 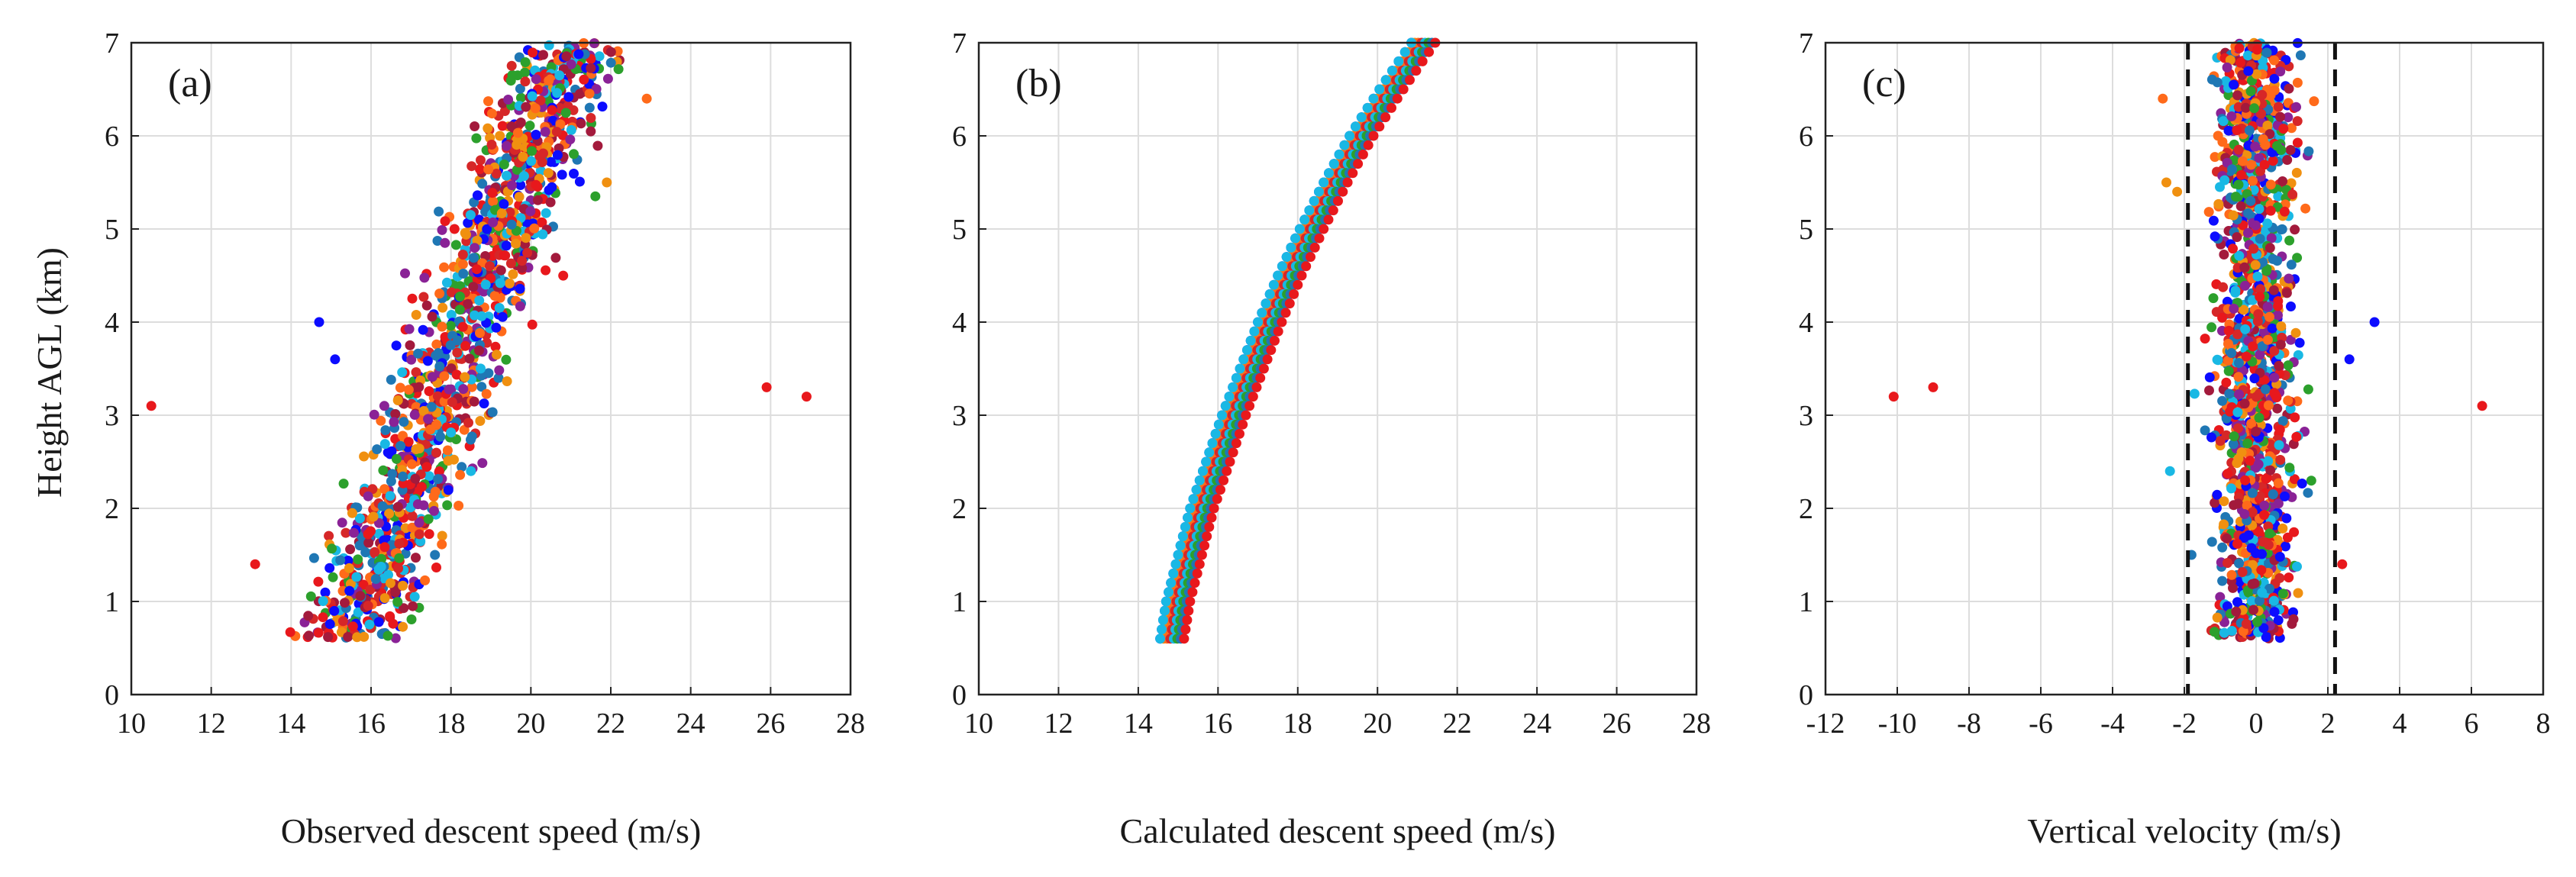 What do you see at coordinates (2328, 724) in the screenshot?
I see `x-tick-label: 2` at bounding box center [2328, 724].